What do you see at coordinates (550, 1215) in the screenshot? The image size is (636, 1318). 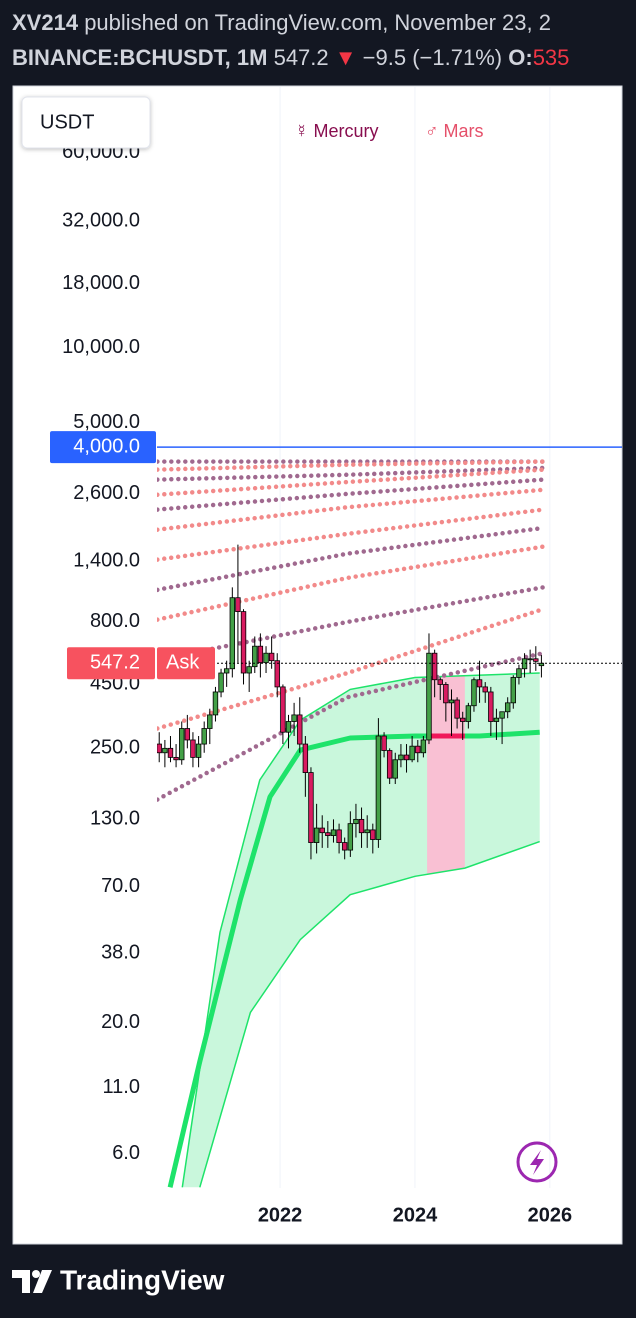 I see `x-tick-label: 2026` at bounding box center [550, 1215].